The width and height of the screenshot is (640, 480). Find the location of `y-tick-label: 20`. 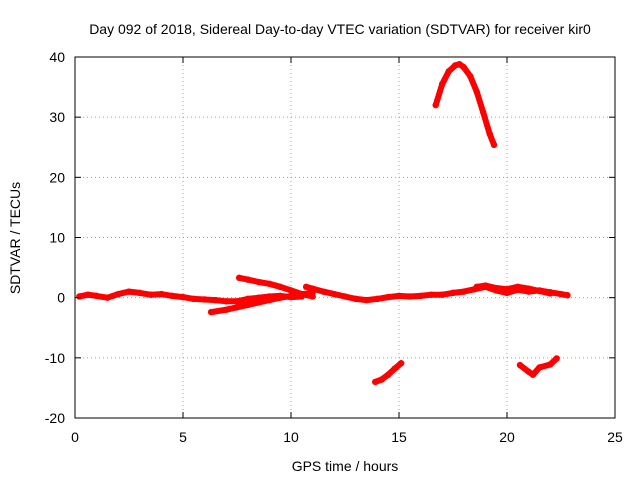

y-tick-label: 20 is located at coordinates (57, 177).